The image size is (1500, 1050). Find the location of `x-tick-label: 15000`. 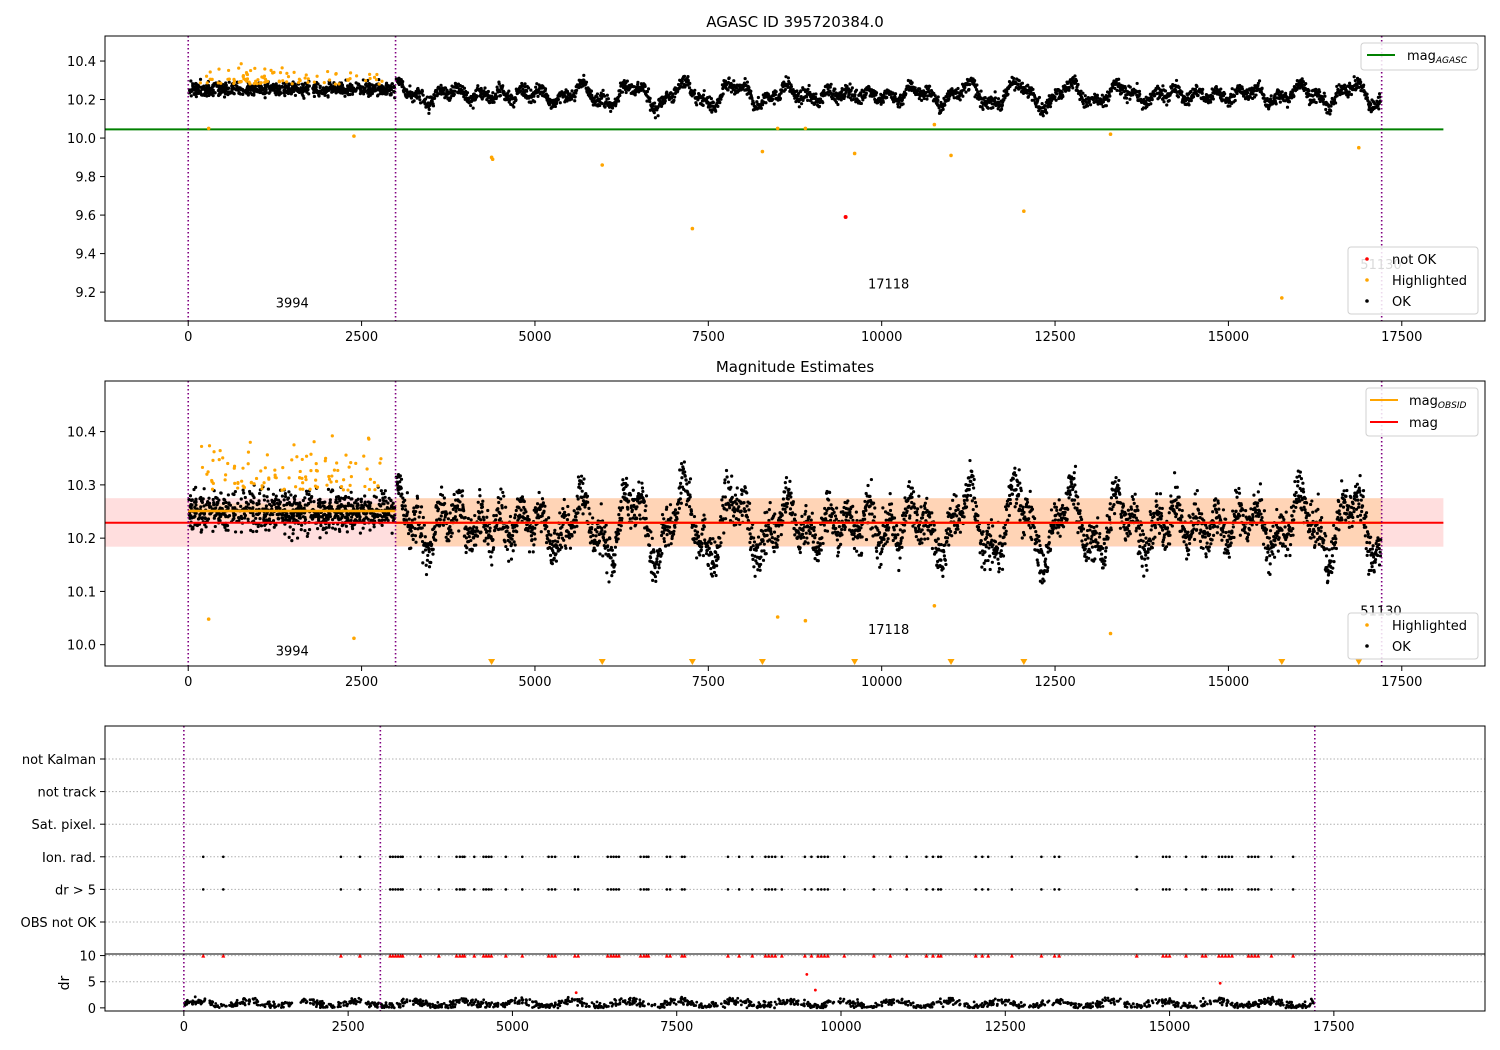

x-tick-label: 15000 is located at coordinates (1228, 337).